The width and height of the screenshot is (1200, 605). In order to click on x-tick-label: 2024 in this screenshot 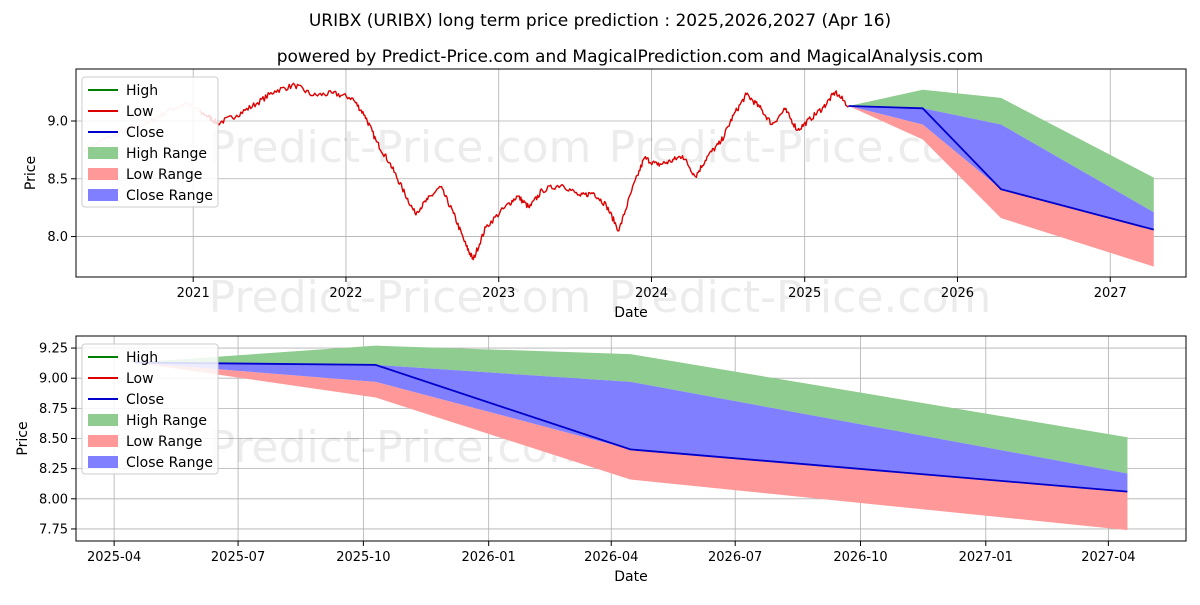, I will do `click(651, 293)`.